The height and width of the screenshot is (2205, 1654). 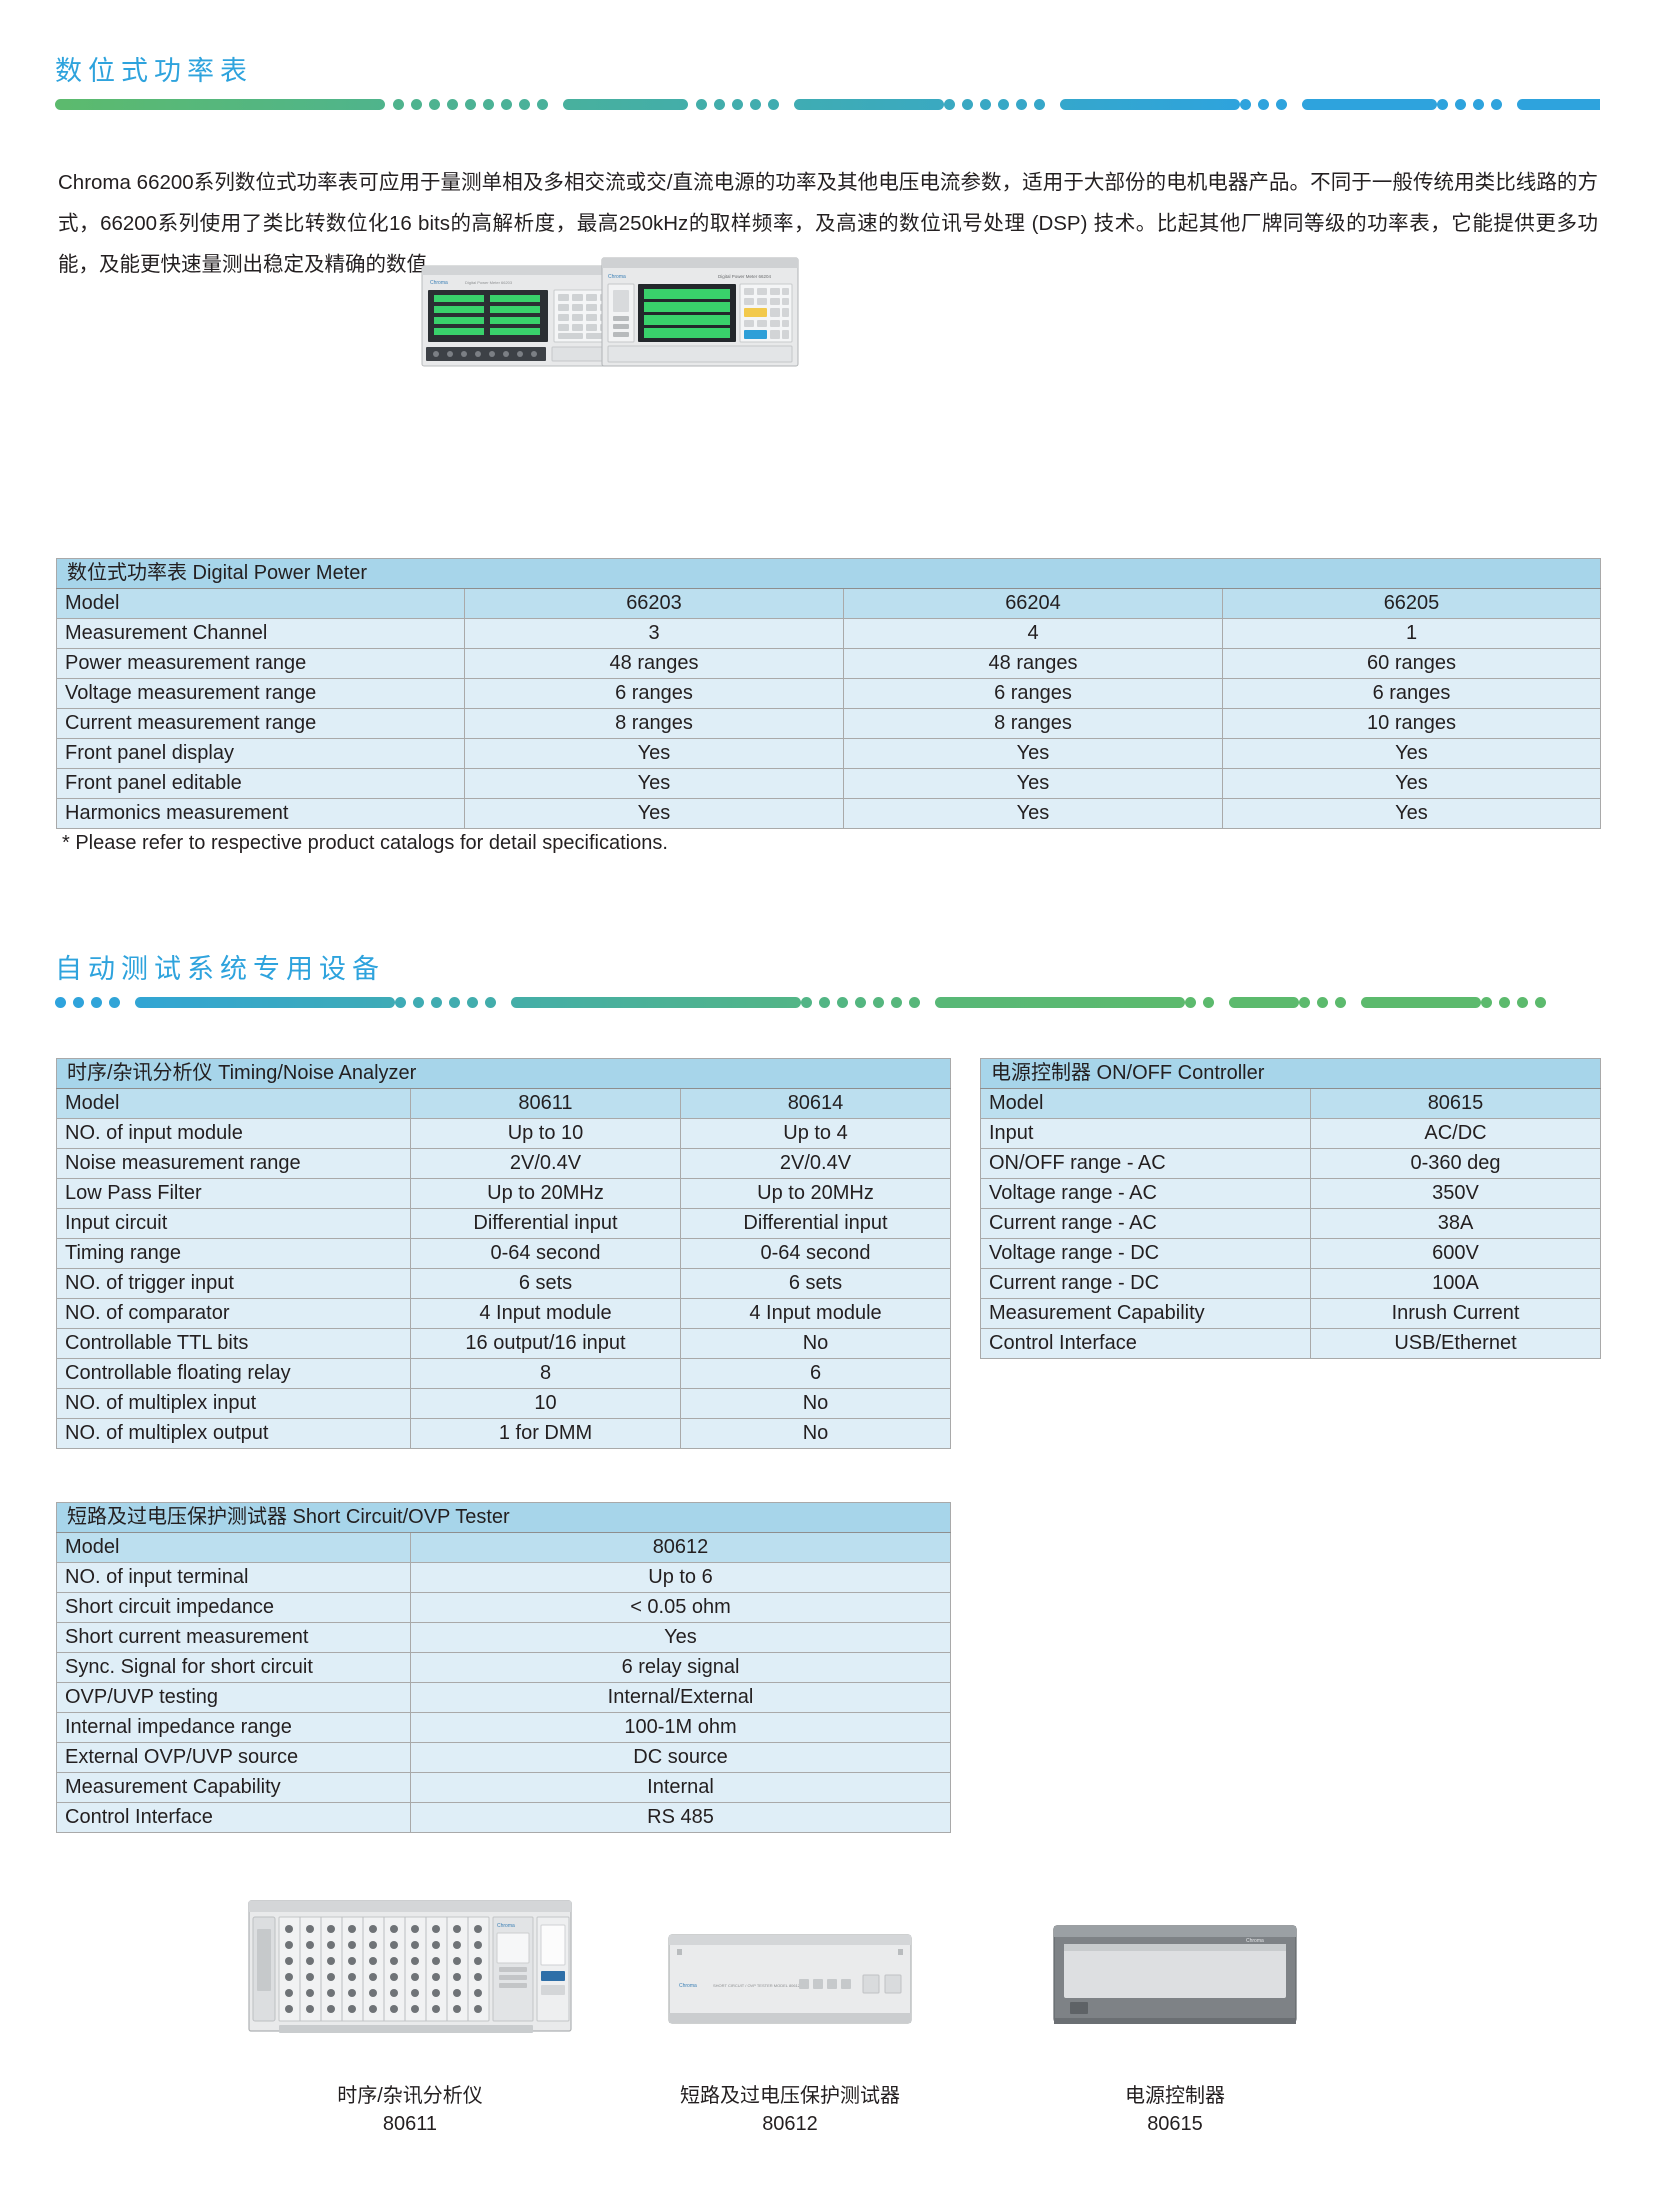 I want to click on row-label: Control Interface, so click(x=1145, y=1343).